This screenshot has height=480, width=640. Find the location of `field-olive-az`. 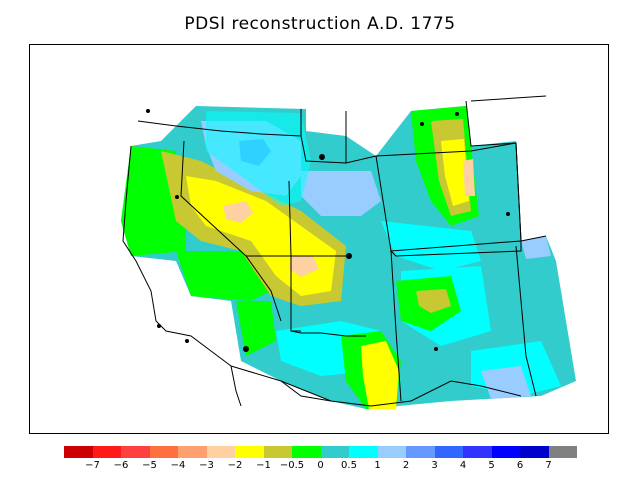

field-olive-az is located at coordinates (433, 301).